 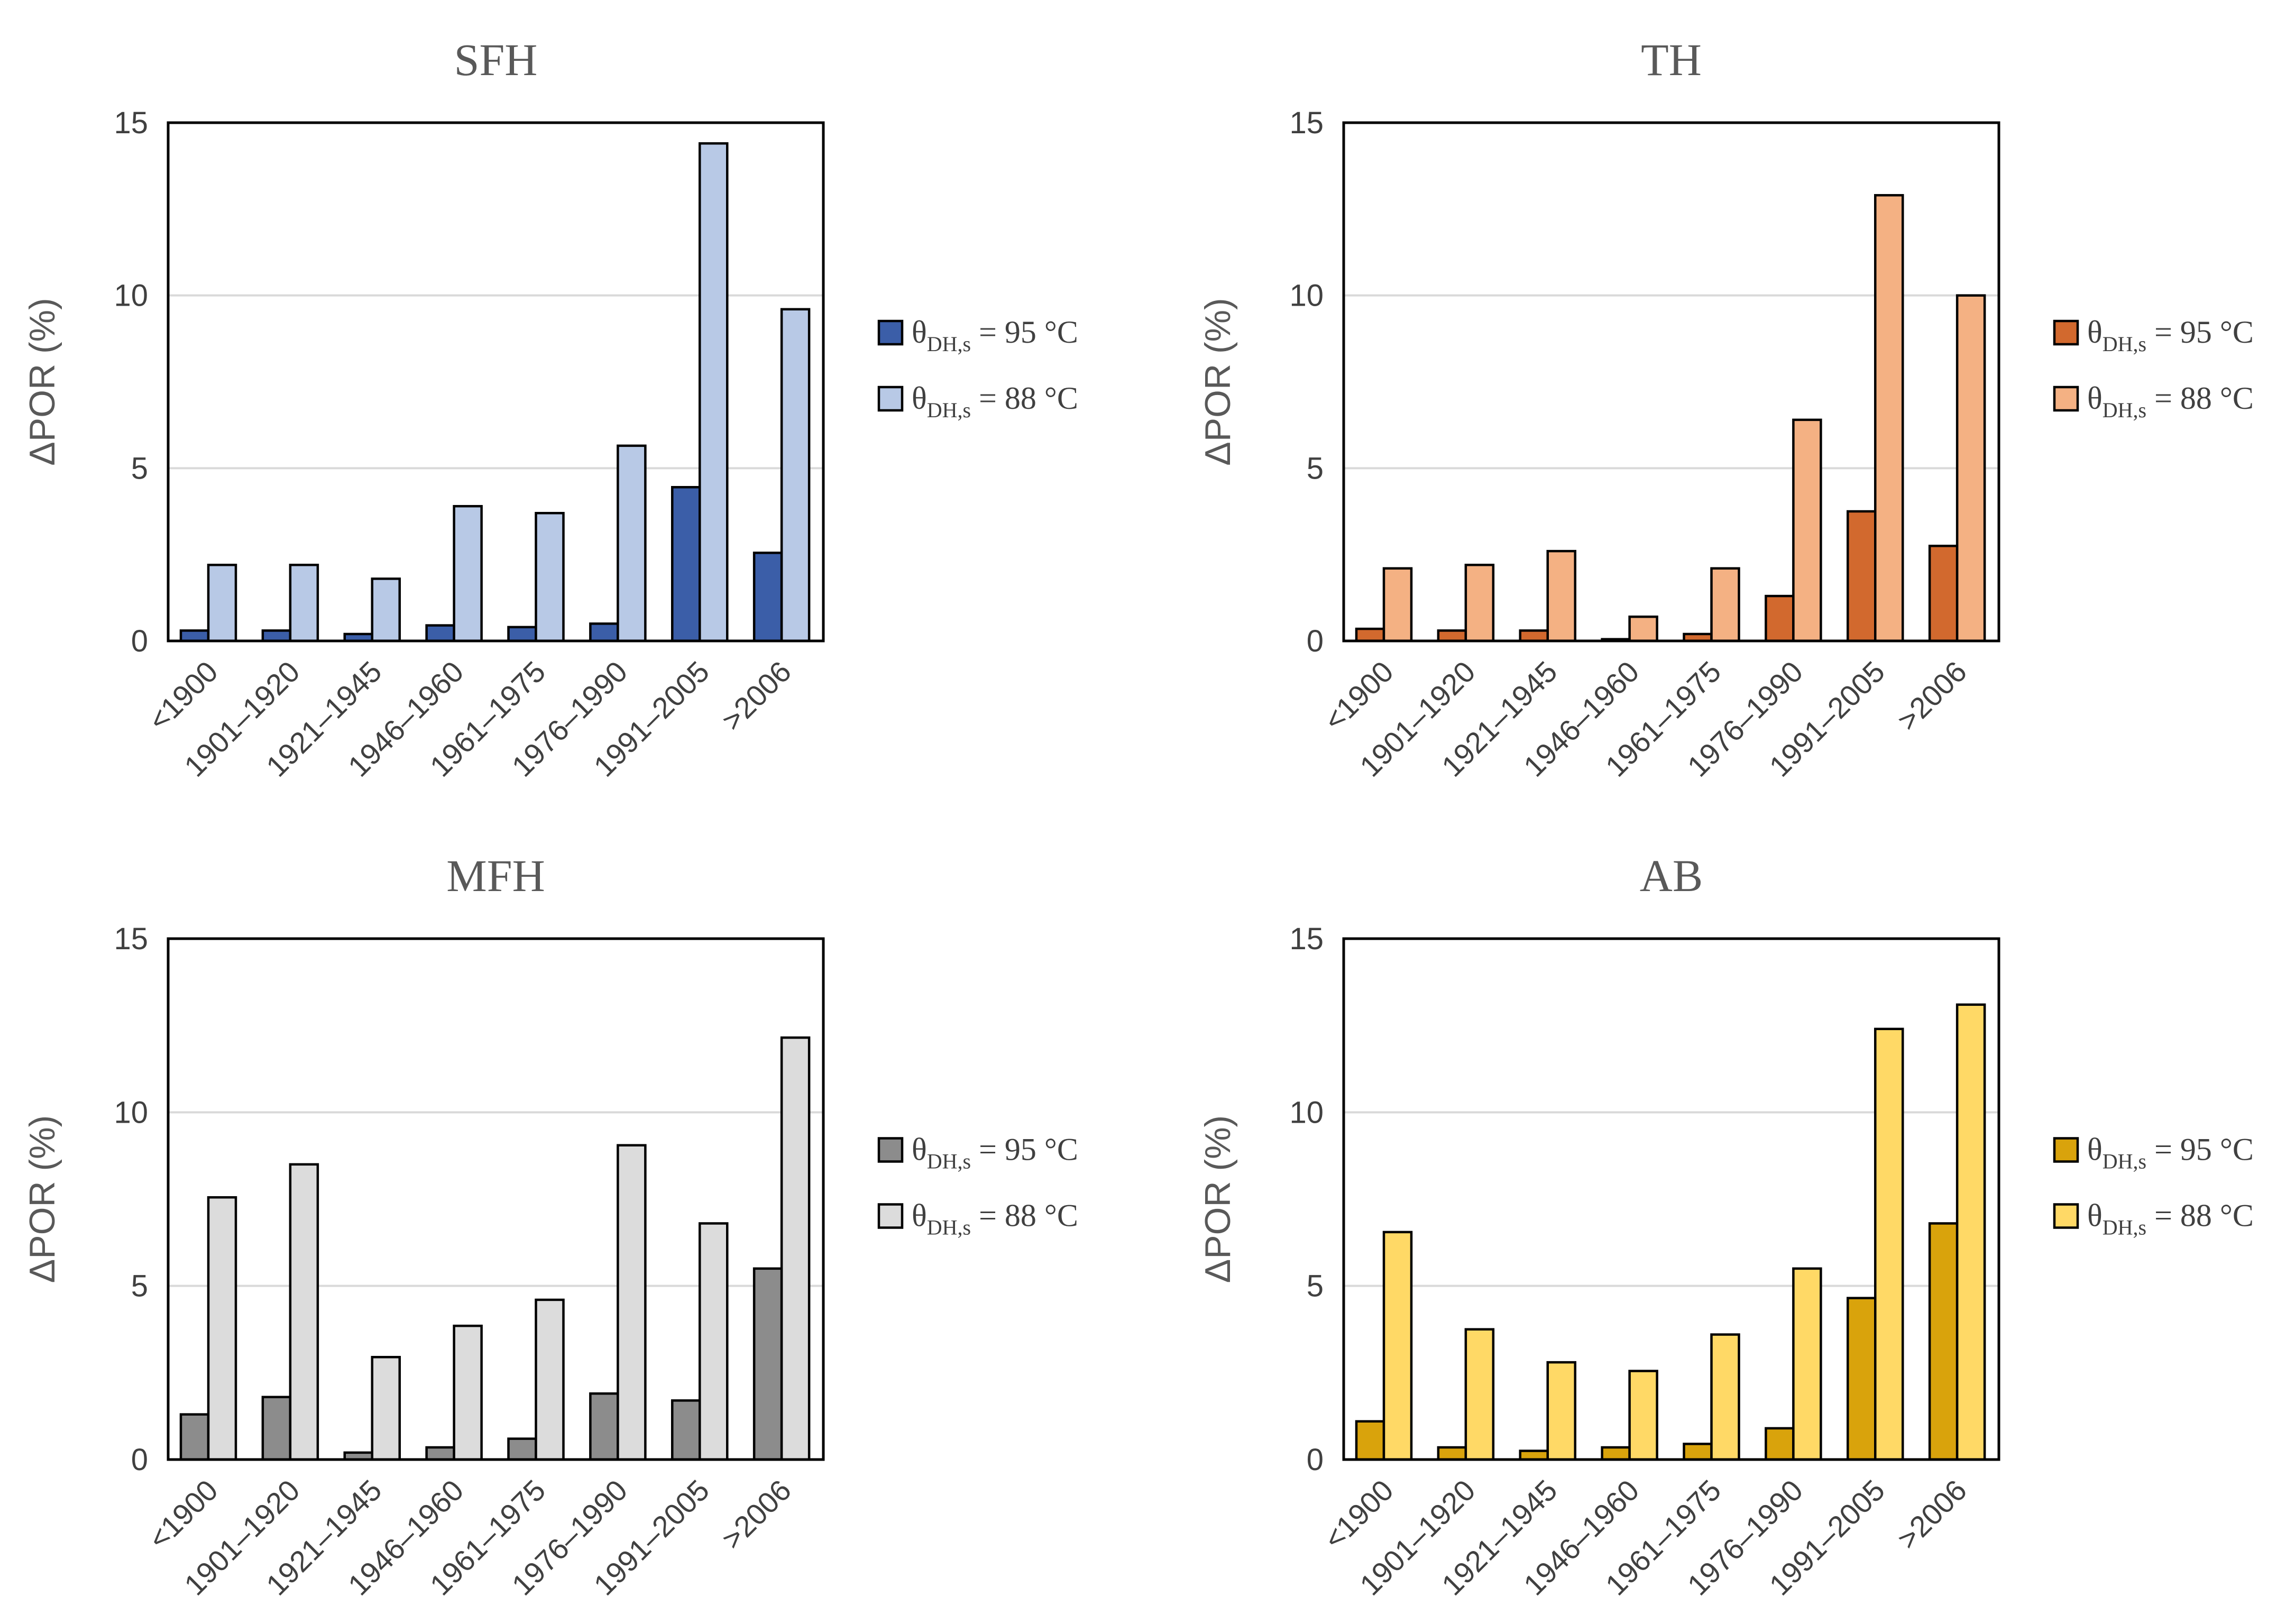 I want to click on chart-title: SFH, so click(x=496, y=59).